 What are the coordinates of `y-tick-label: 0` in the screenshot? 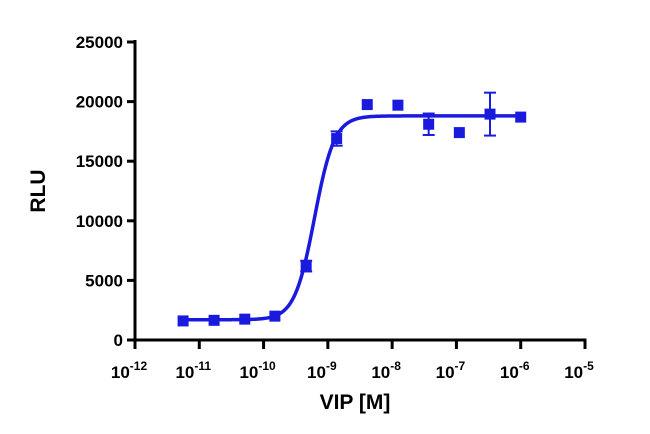 It's located at (118, 340).